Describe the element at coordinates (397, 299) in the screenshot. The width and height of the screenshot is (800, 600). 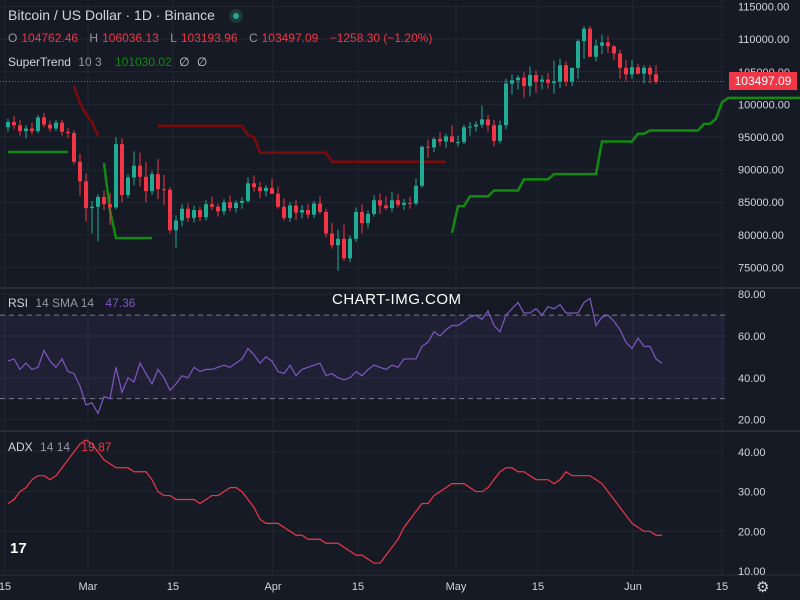
I see `watermark: CHART-IMG.COM` at that location.